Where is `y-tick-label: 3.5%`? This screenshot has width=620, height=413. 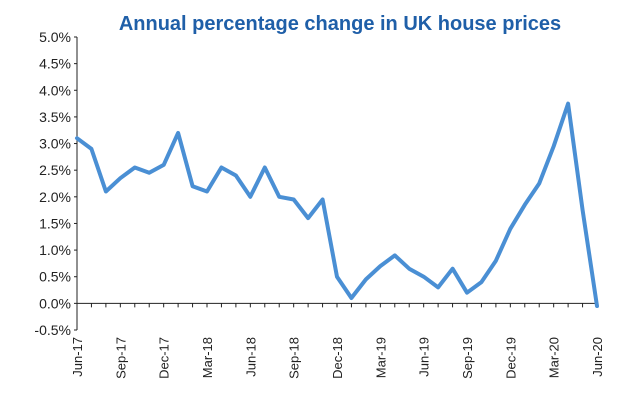 y-tick-label: 3.5% is located at coordinates (55, 117).